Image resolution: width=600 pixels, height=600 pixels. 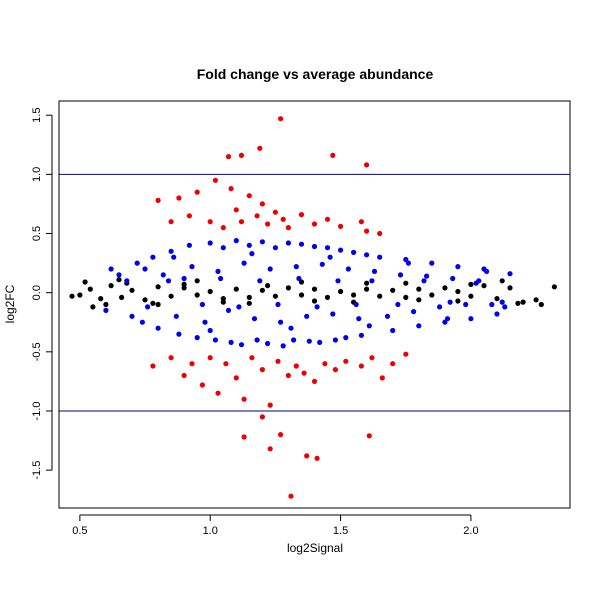 What do you see at coordinates (10, 303) in the screenshot?
I see `y-axis-label: log2FC` at bounding box center [10, 303].